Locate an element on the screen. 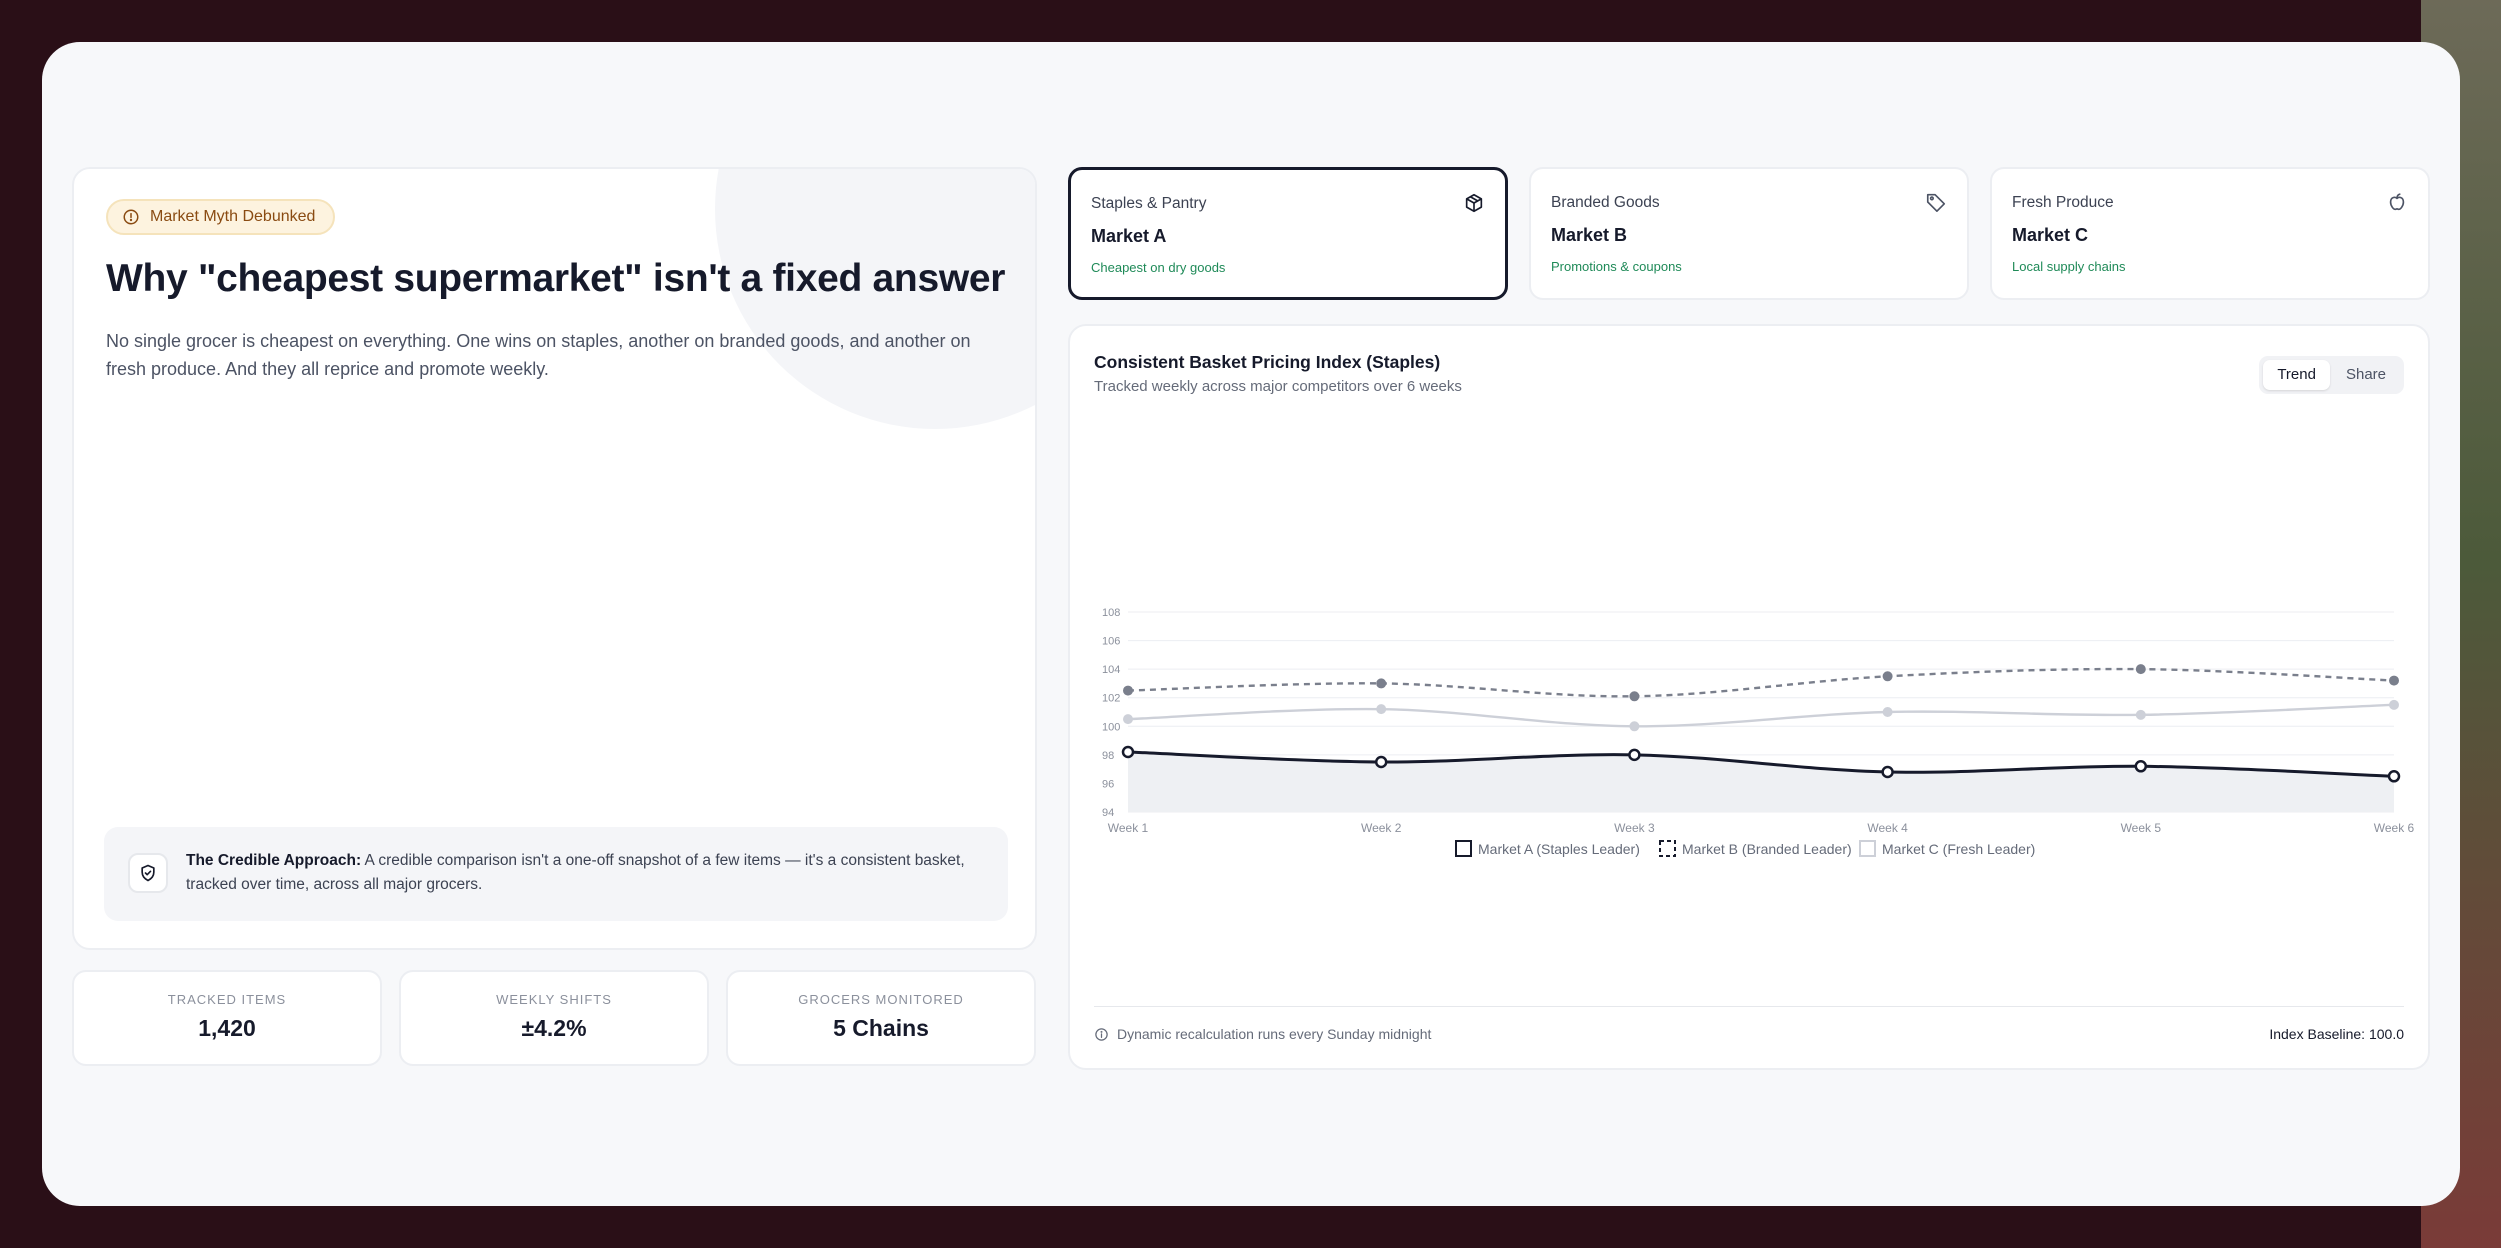 The height and width of the screenshot is (1248, 2501). stat-label: Tracked Items is located at coordinates (227, 999).